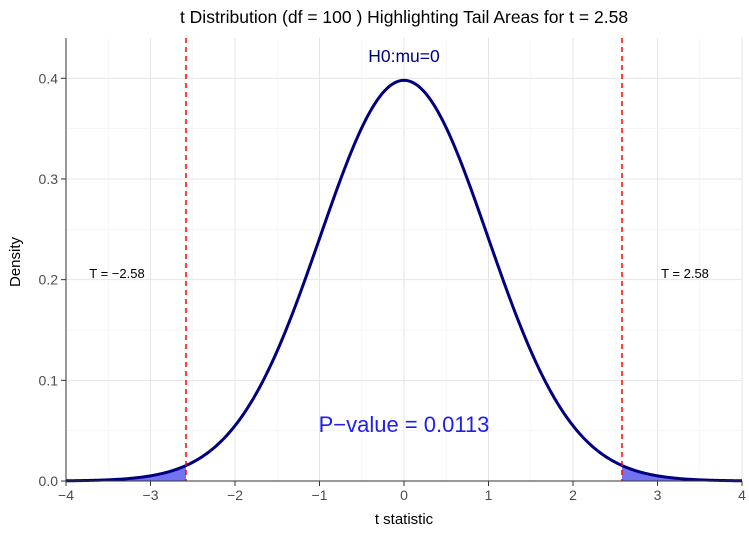 The height and width of the screenshot is (534, 749). Describe the element at coordinates (658, 495) in the screenshot. I see `x-tick-label: 3` at that location.